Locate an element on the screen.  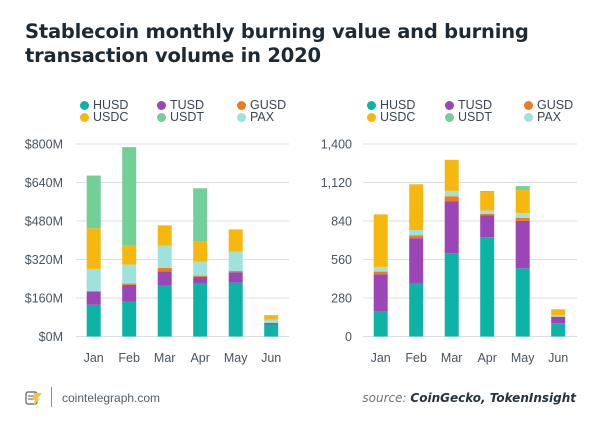
bar-segment-gusd-apr is located at coordinates (487, 214).